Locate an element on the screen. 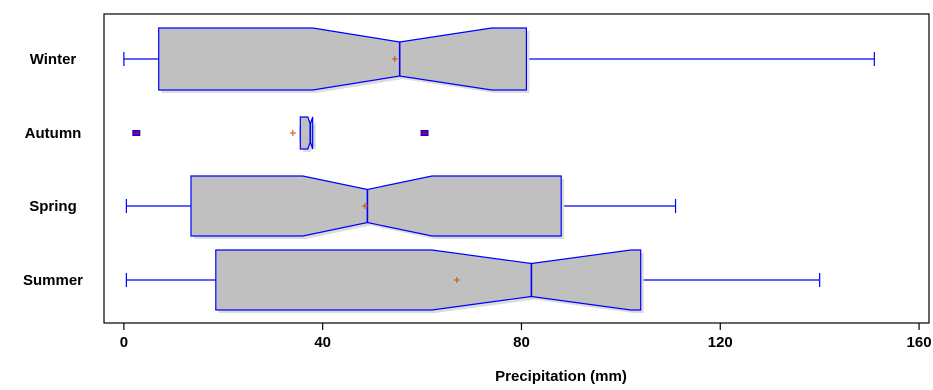 Image resolution: width=933 pixels, height=390 pixels. x-tick-label: 120 is located at coordinates (720, 342).